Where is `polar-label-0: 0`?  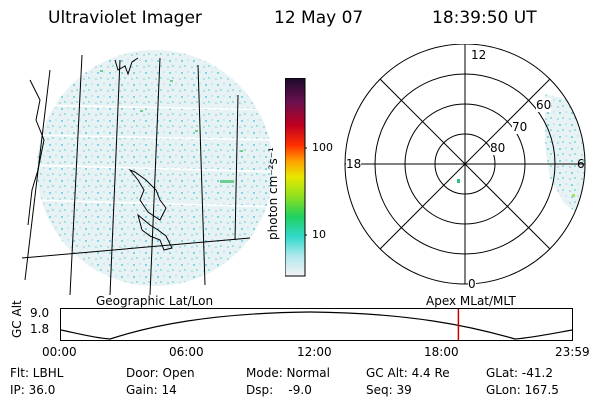
polar-label-0: 0 is located at coordinates (472, 284).